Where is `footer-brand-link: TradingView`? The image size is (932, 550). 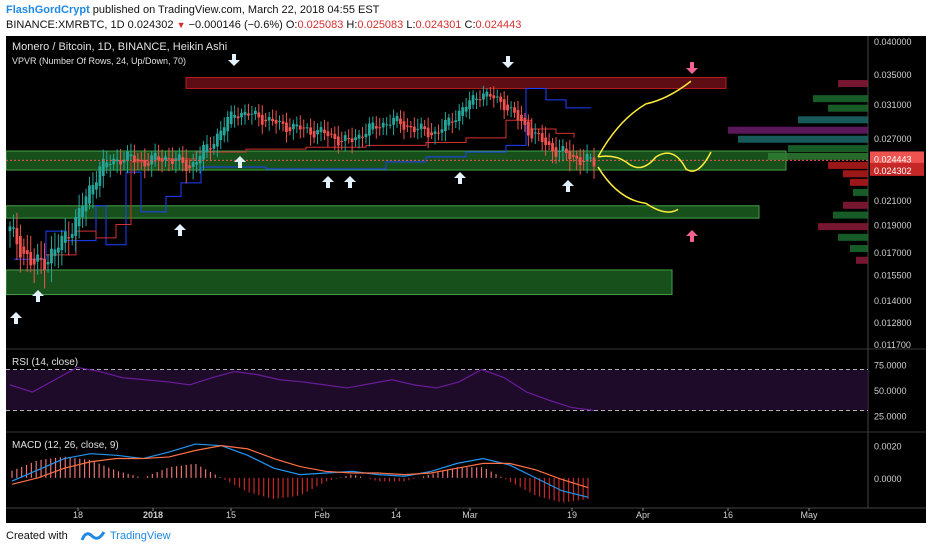 footer-brand-link: TradingView is located at coordinates (140, 536).